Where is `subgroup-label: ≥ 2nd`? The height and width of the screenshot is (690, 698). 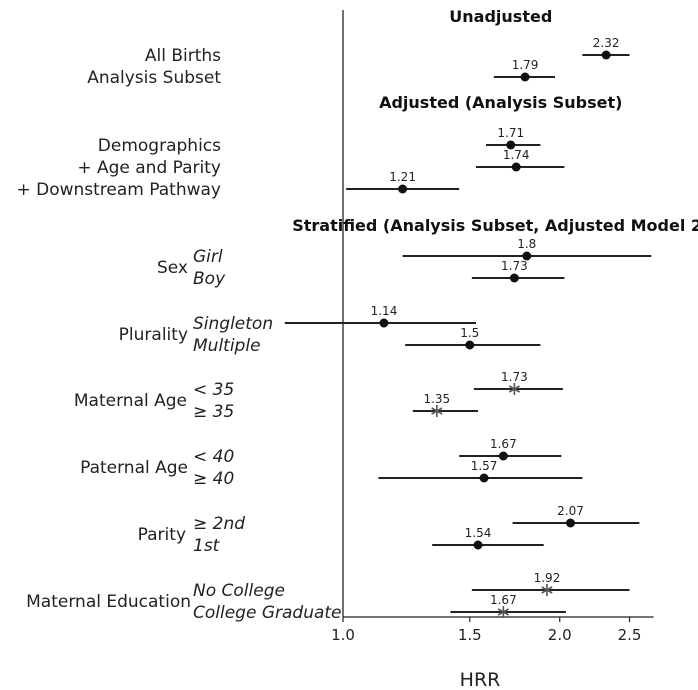 subgroup-label: ≥ 2nd is located at coordinates (219, 524).